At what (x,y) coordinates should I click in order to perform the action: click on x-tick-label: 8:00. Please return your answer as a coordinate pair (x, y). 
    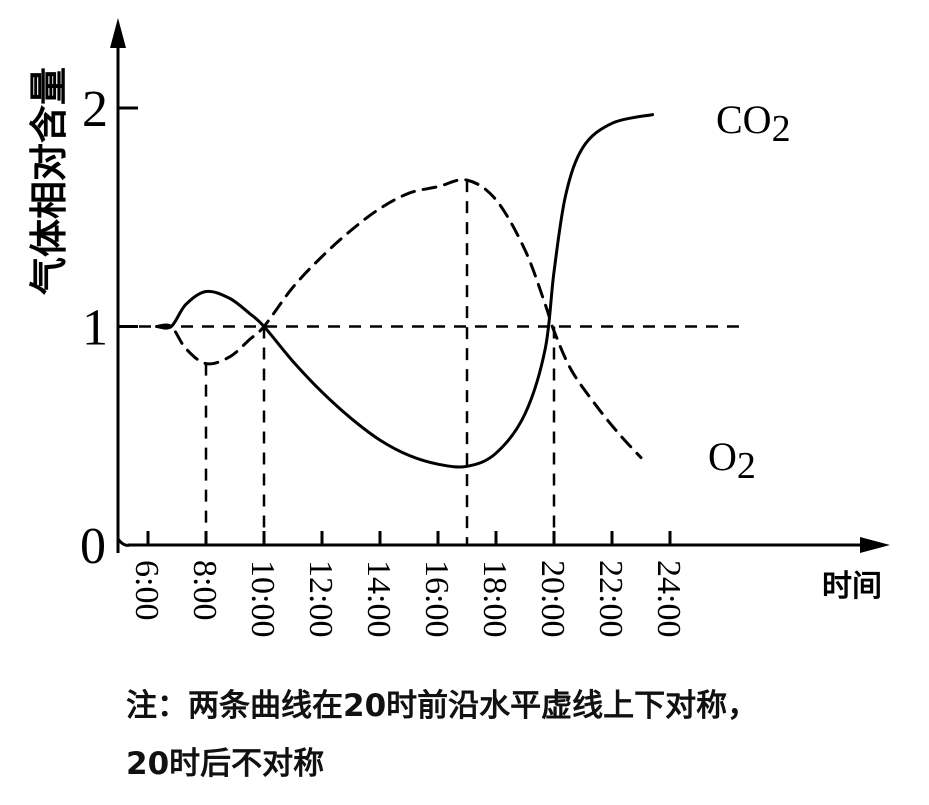
    Looking at the image, I should click on (204, 590).